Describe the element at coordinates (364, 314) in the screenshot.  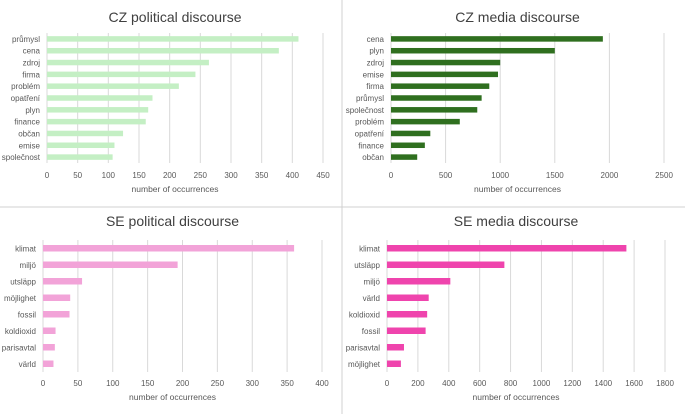
I see `category-label: koldioxid` at that location.